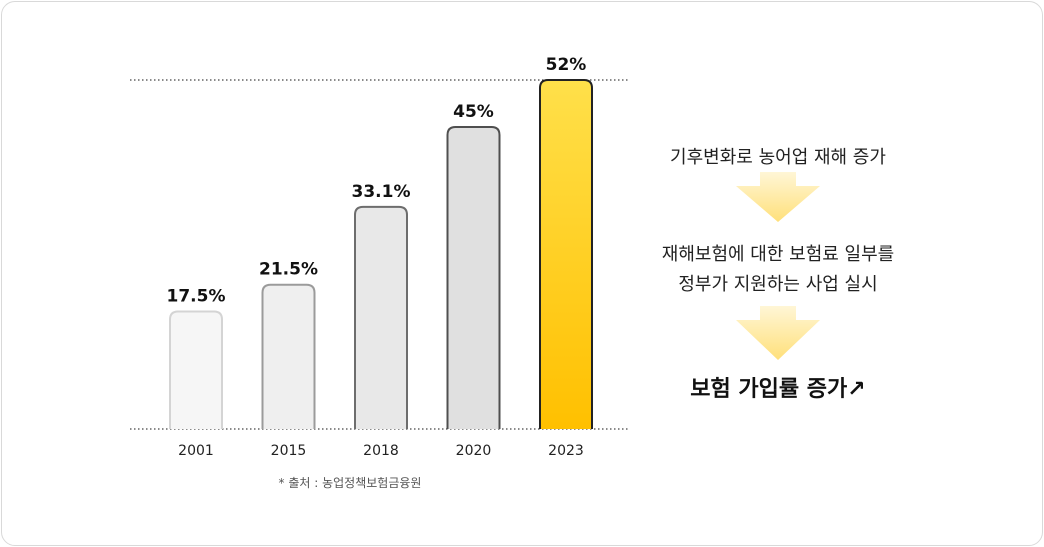  What do you see at coordinates (474, 451) in the screenshot?
I see `x-tick-label-2020: 2020` at bounding box center [474, 451].